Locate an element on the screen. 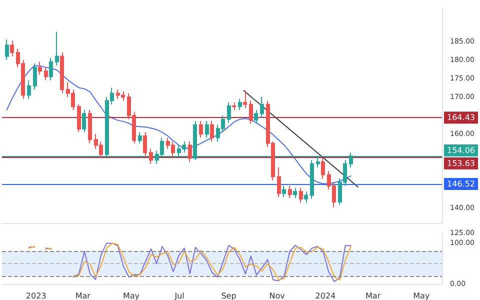 This screenshot has height=300, width=480. ref-line-label: 153.63 is located at coordinates (461, 163).